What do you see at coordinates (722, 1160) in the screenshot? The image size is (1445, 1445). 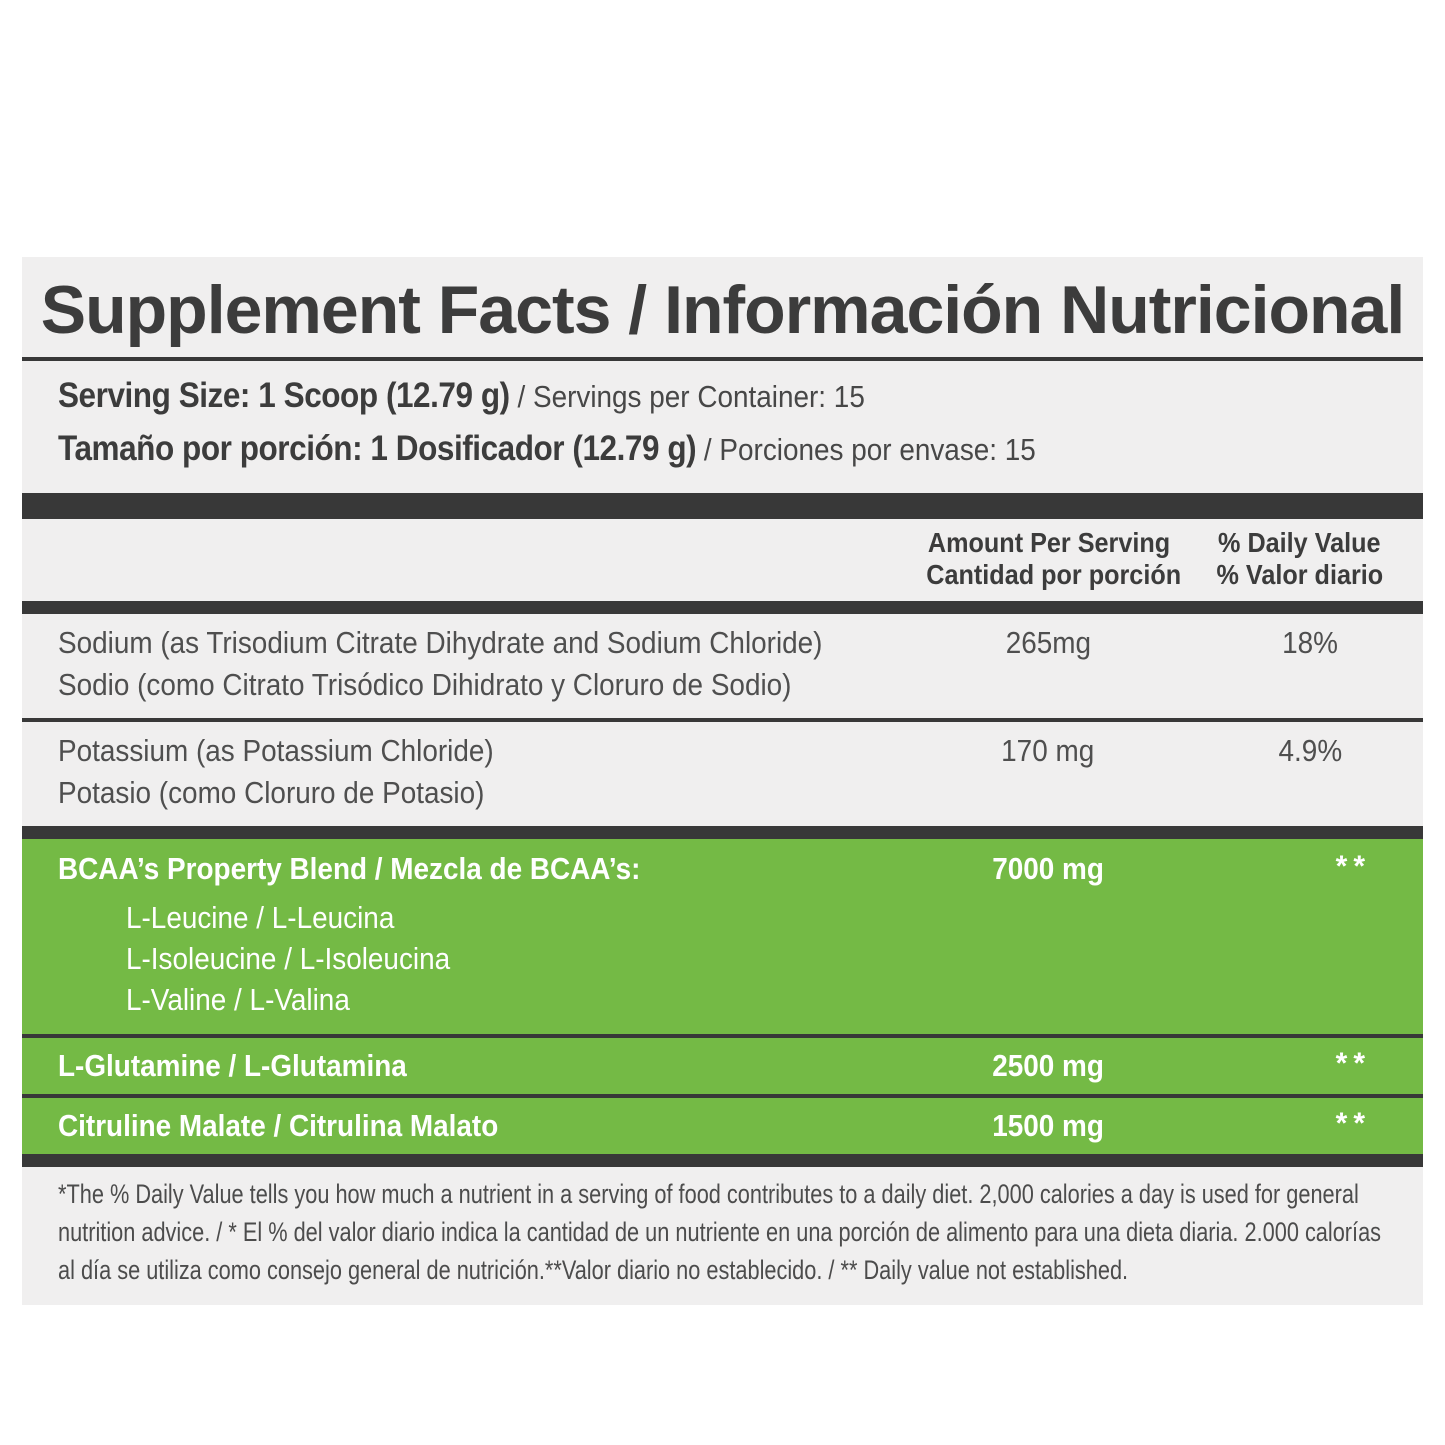 I see `divider-bar-footnote` at bounding box center [722, 1160].